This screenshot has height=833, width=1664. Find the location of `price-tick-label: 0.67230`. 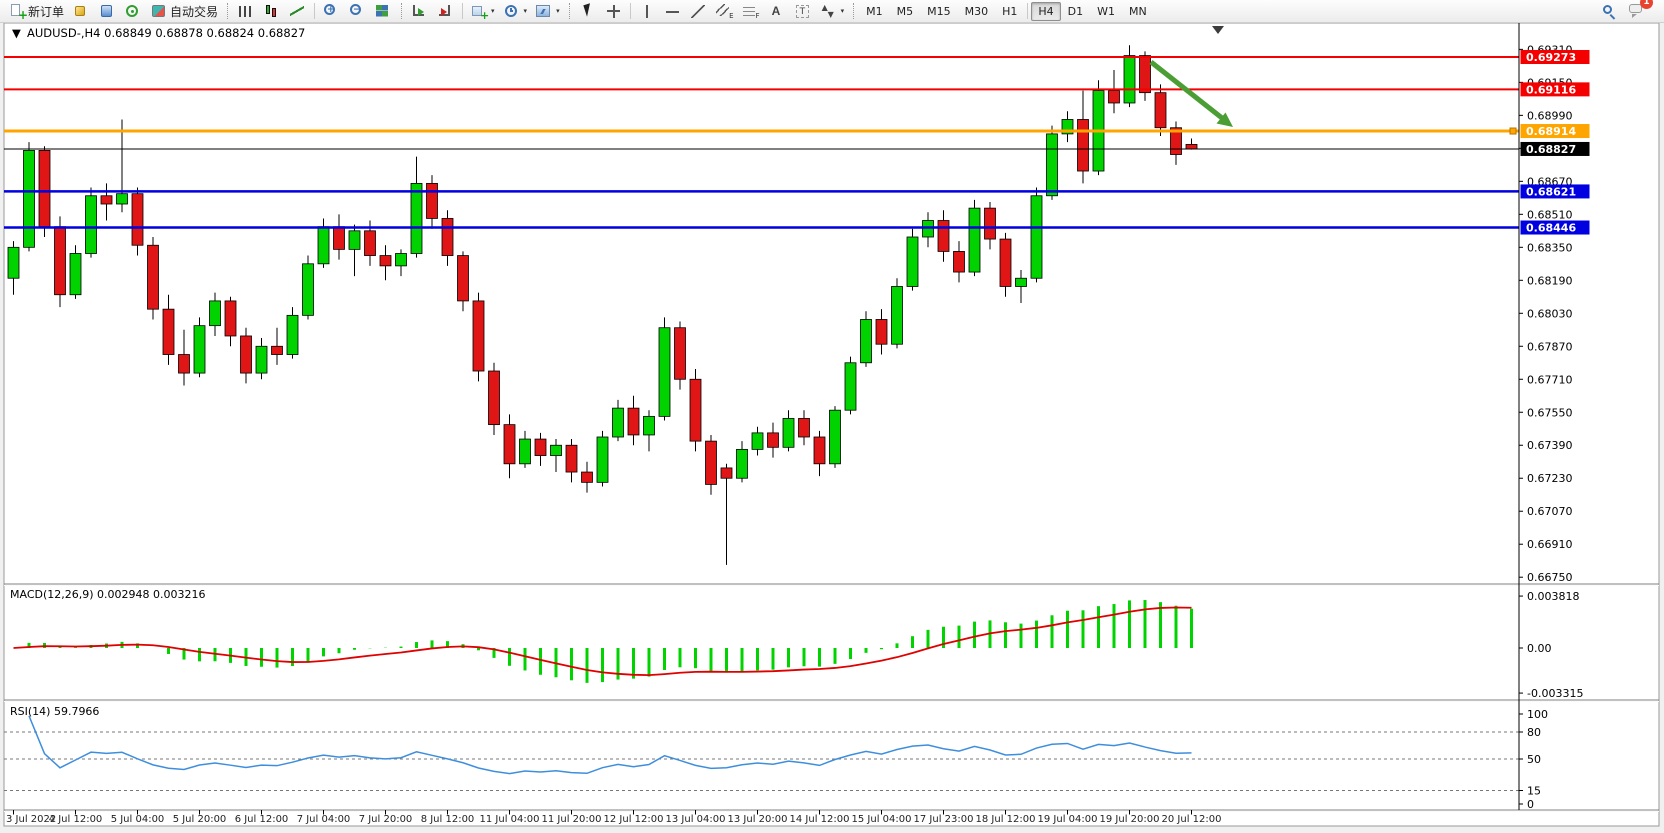

price-tick-label: 0.67230 is located at coordinates (1550, 478).